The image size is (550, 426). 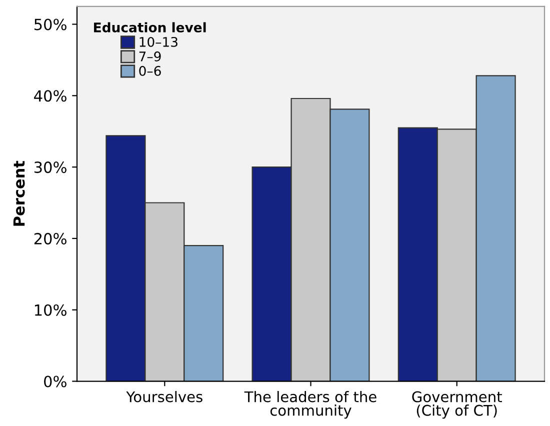 I want to click on y-axis-title: Percent, so click(x=19, y=193).